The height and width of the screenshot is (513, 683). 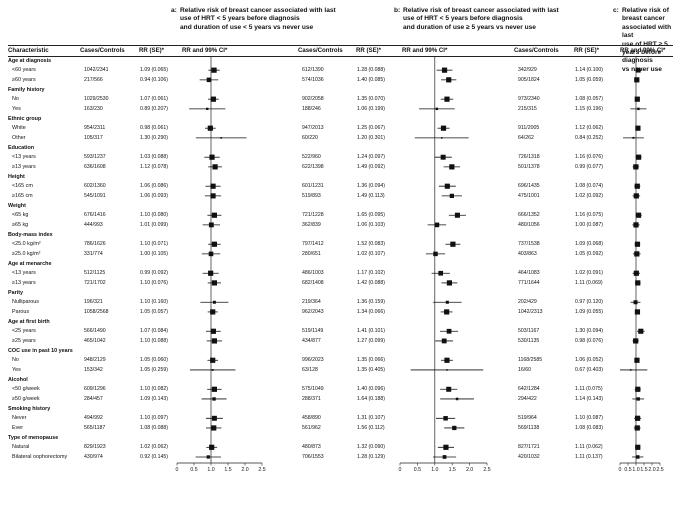 What do you see at coordinates (371, 224) in the screenshot?
I see `rr-se: 1.06 (0.103)` at bounding box center [371, 224].